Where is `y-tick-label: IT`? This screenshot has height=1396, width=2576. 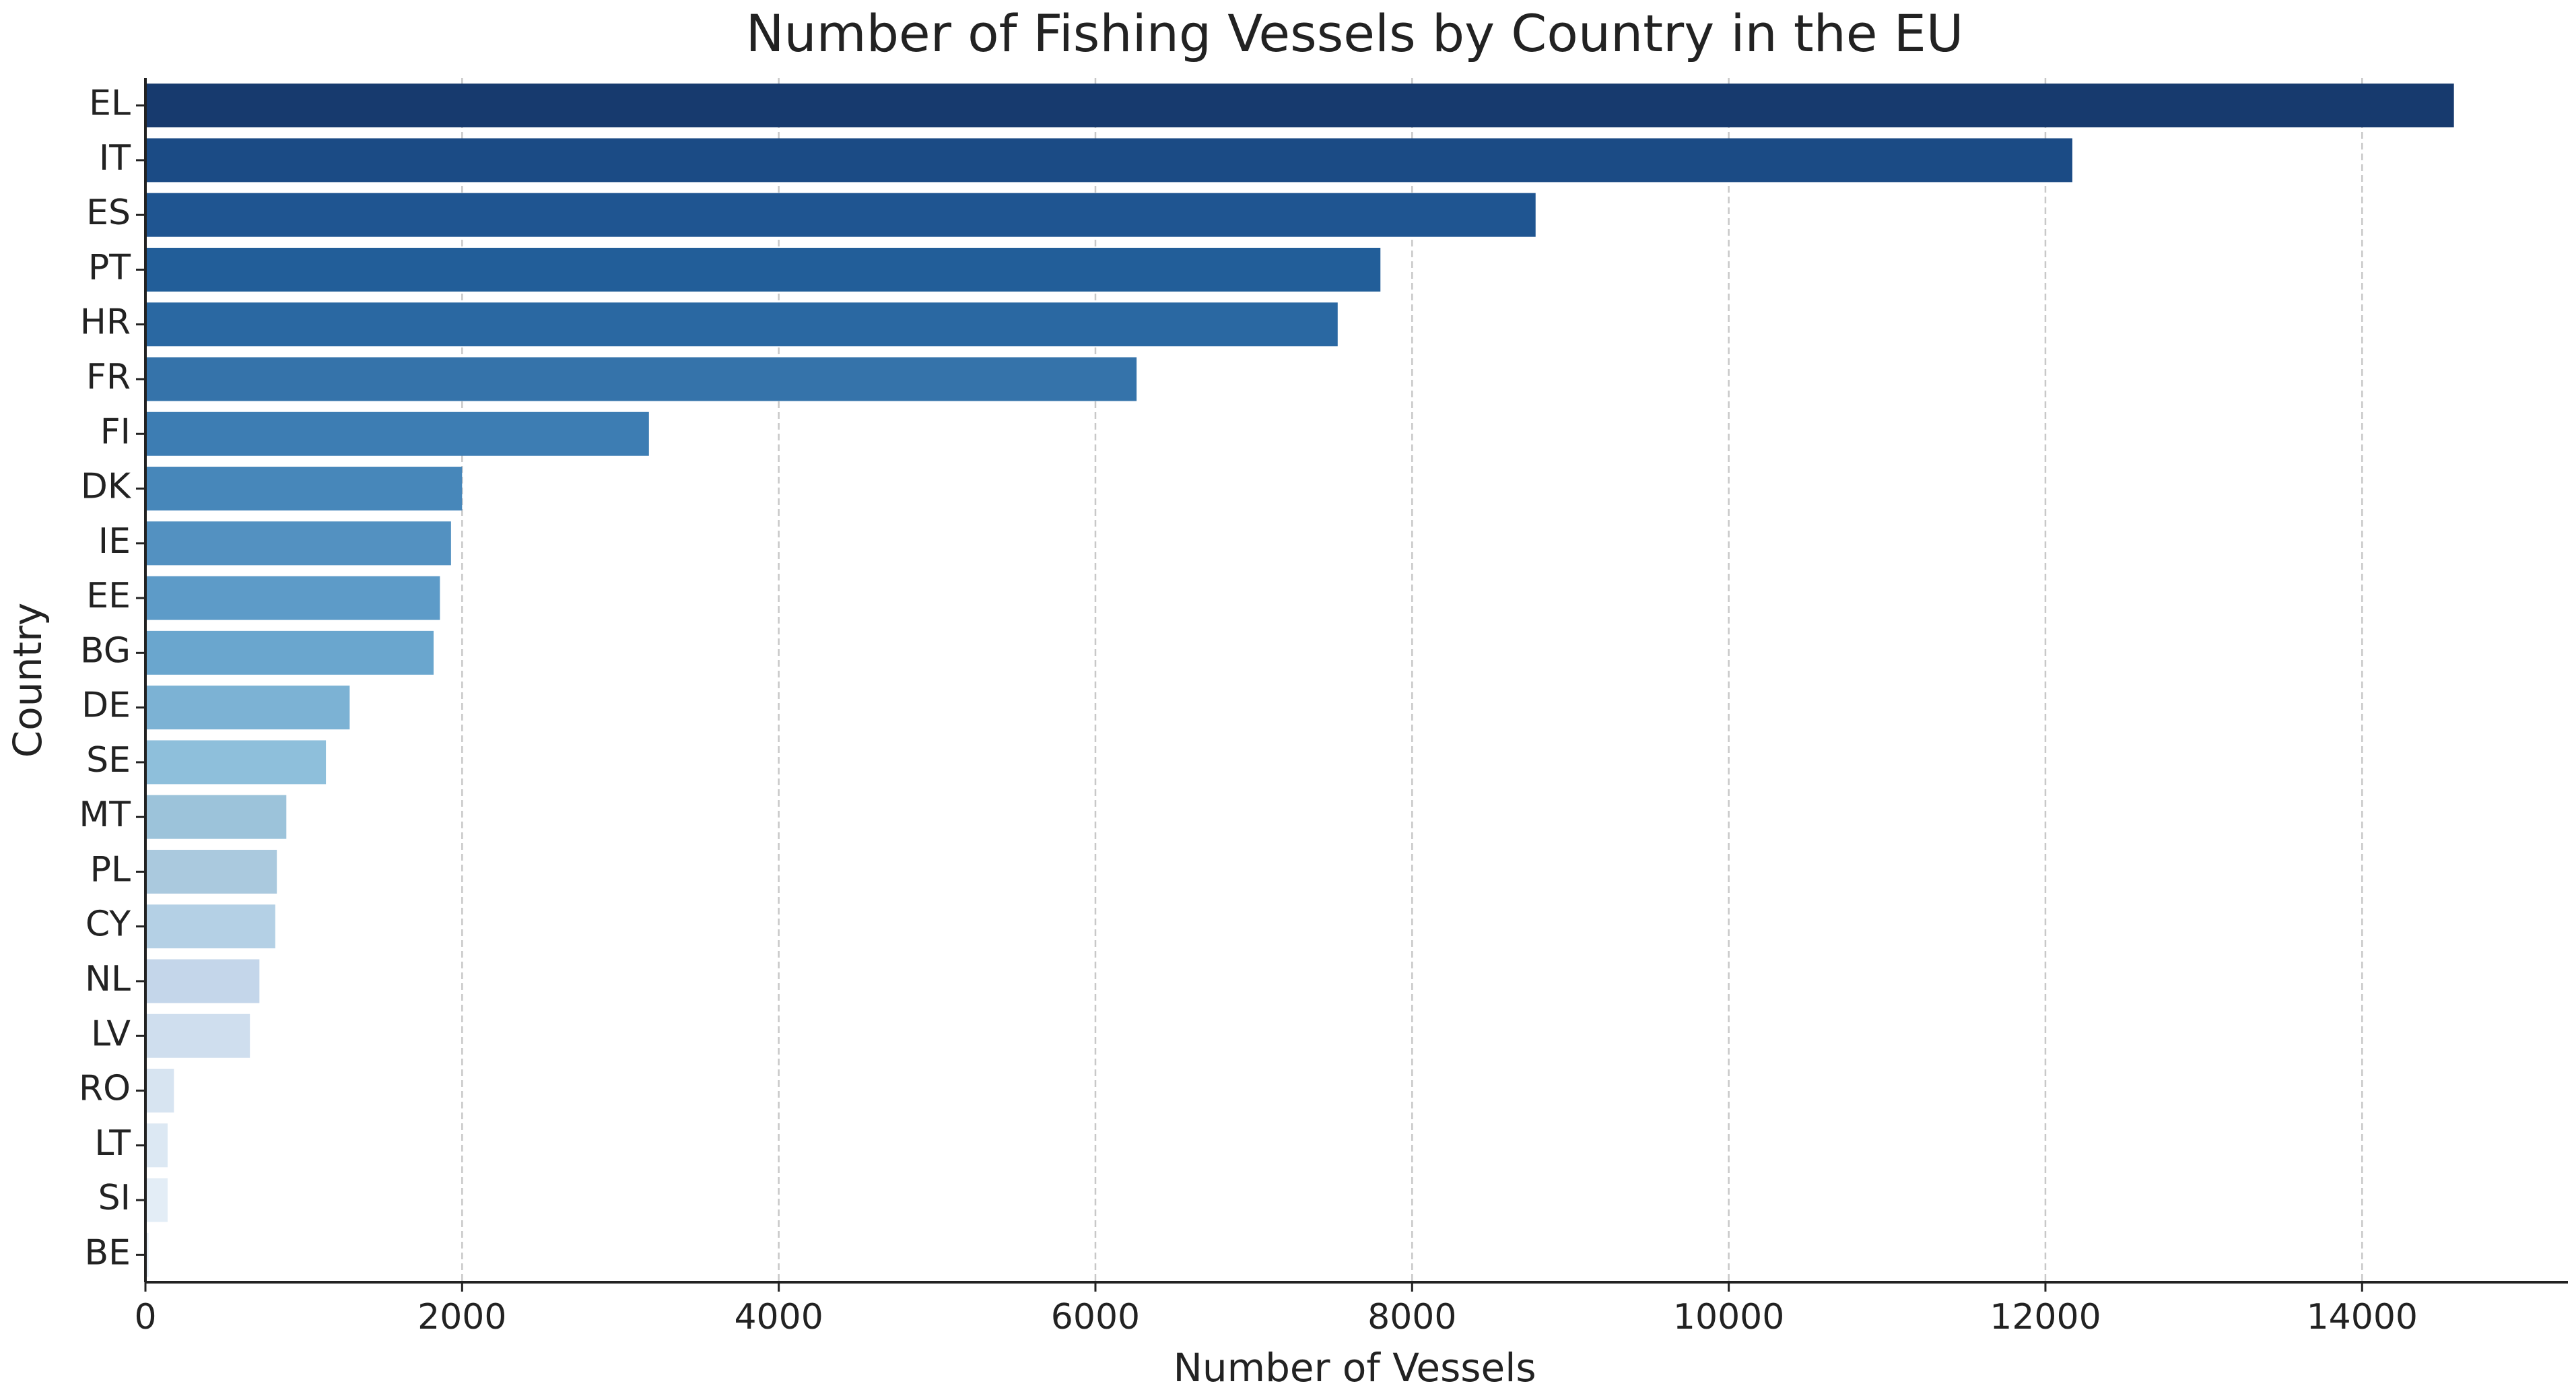 y-tick-label: IT is located at coordinates (115, 158).